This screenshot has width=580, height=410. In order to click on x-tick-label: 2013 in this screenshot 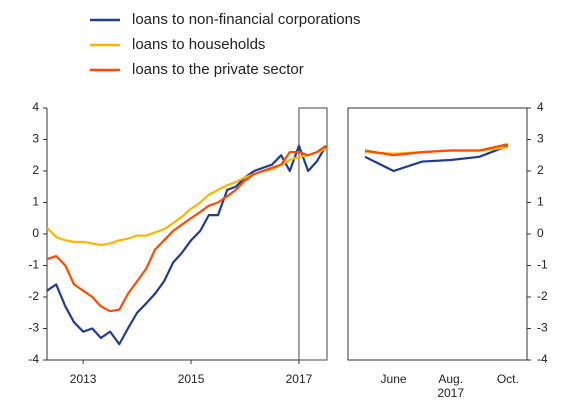, I will do `click(83, 379)`.